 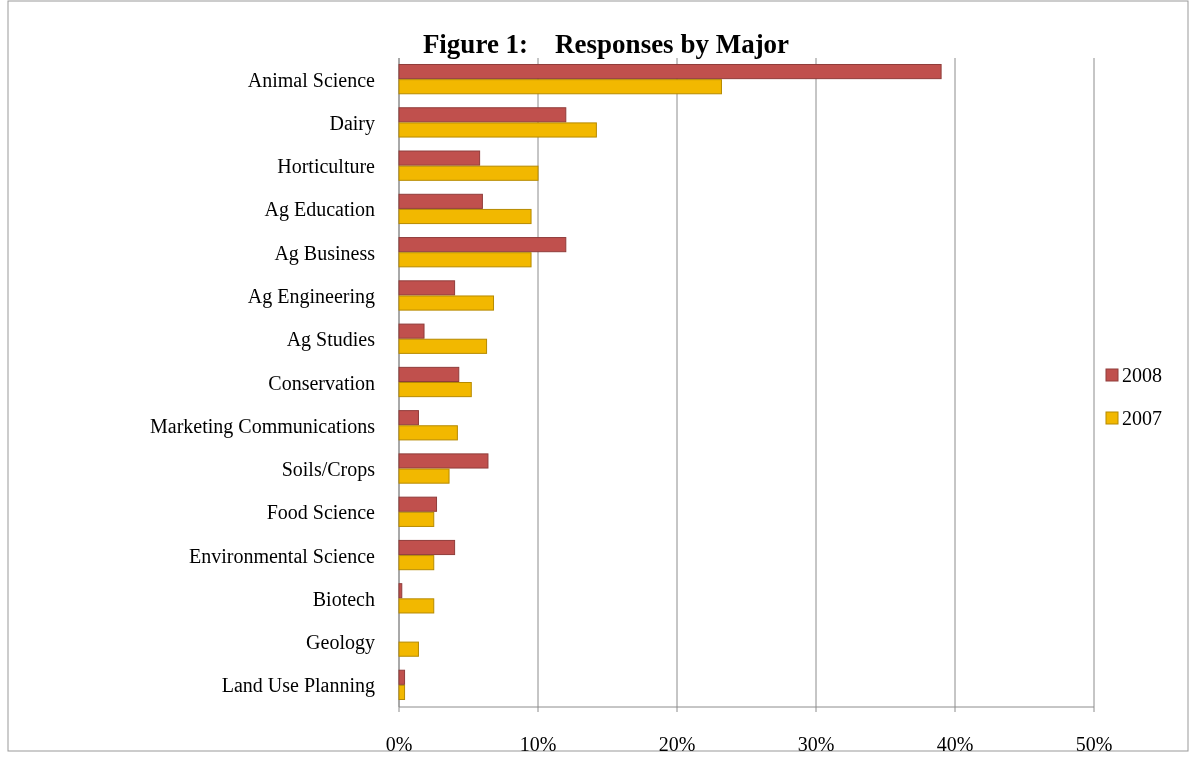 I want to click on x-tick-label: 0%, so click(x=399, y=744).